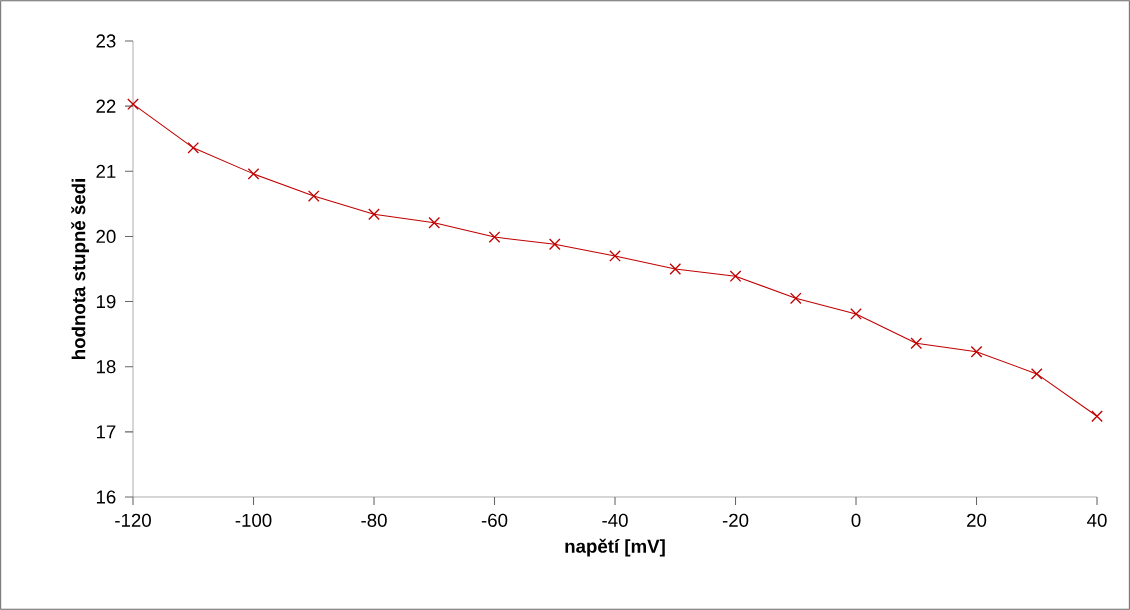 The image size is (1130, 610). Describe the element at coordinates (856, 520) in the screenshot. I see `x-tick-label: 0` at that location.